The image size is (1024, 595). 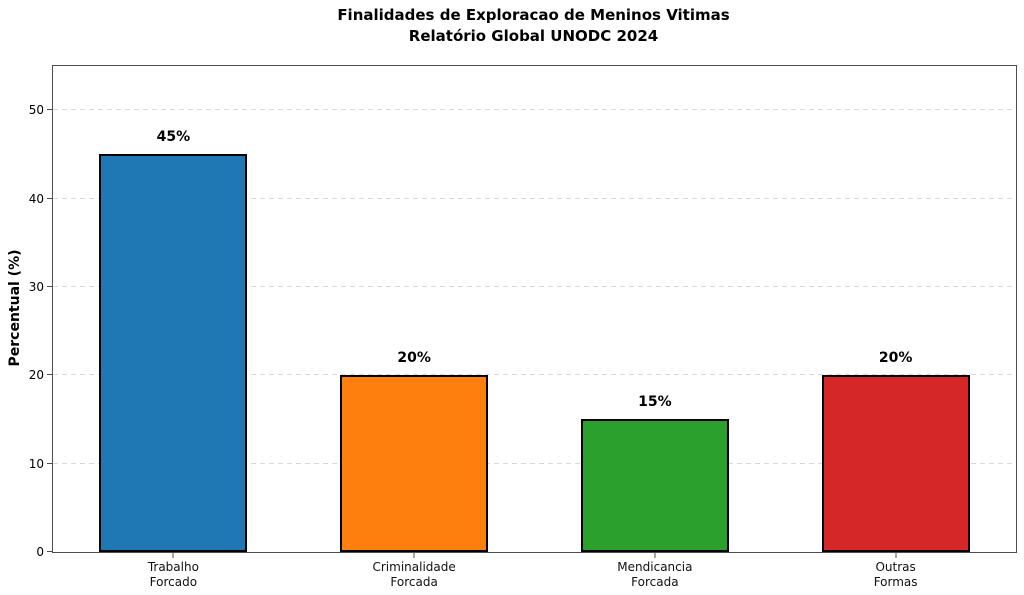 What do you see at coordinates (414, 567) in the screenshot?
I see `x-tick-label-line: Criminalidade` at bounding box center [414, 567].